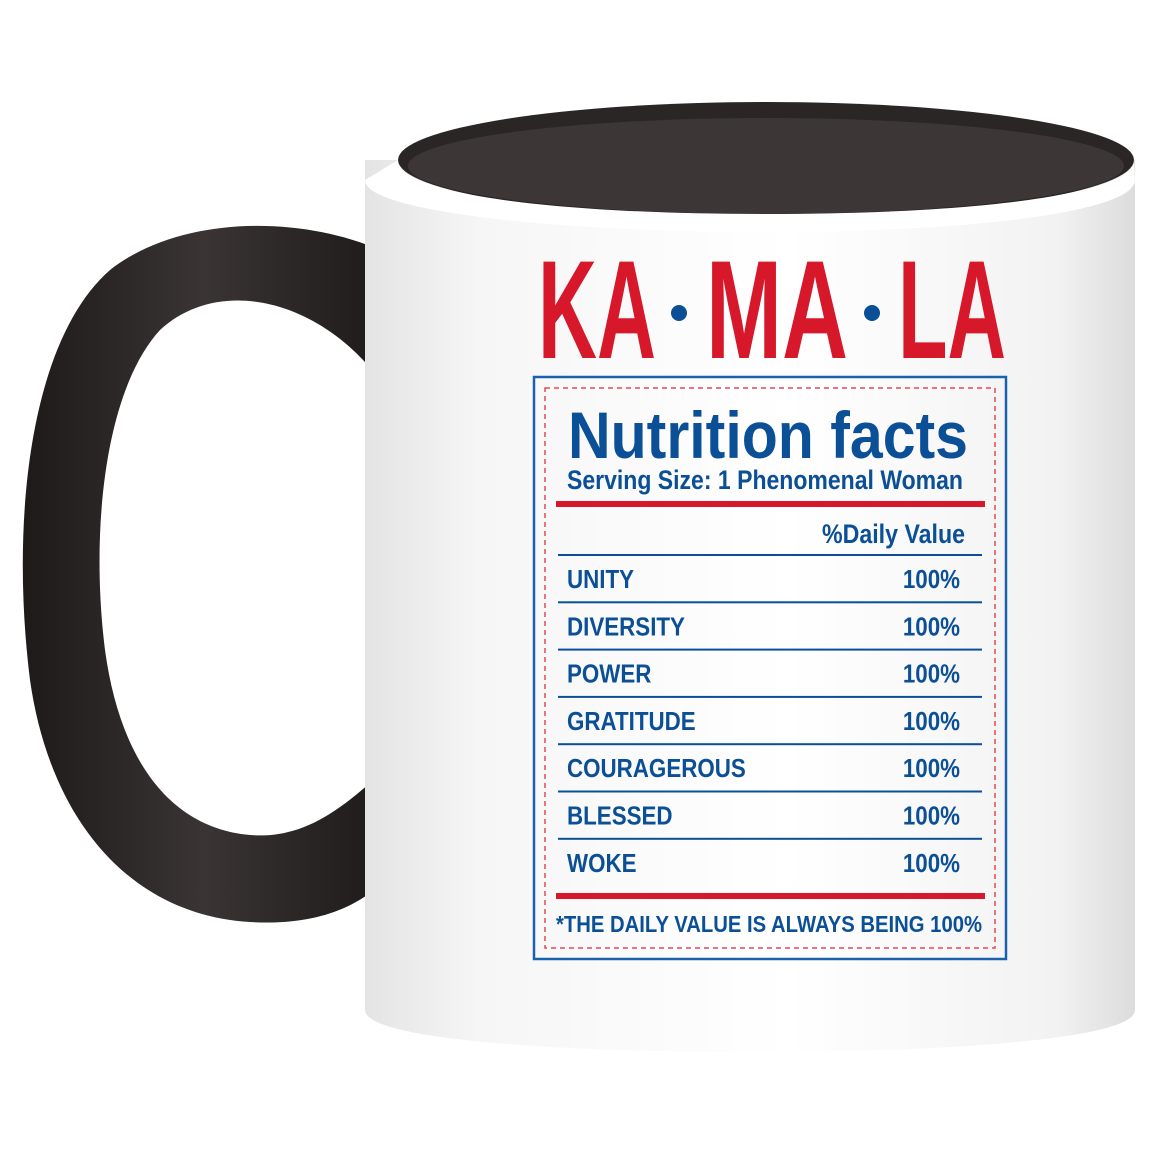 The image size is (1155, 1155). Describe the element at coordinates (602, 863) in the screenshot. I see `nutrient-name: WOKE` at that location.